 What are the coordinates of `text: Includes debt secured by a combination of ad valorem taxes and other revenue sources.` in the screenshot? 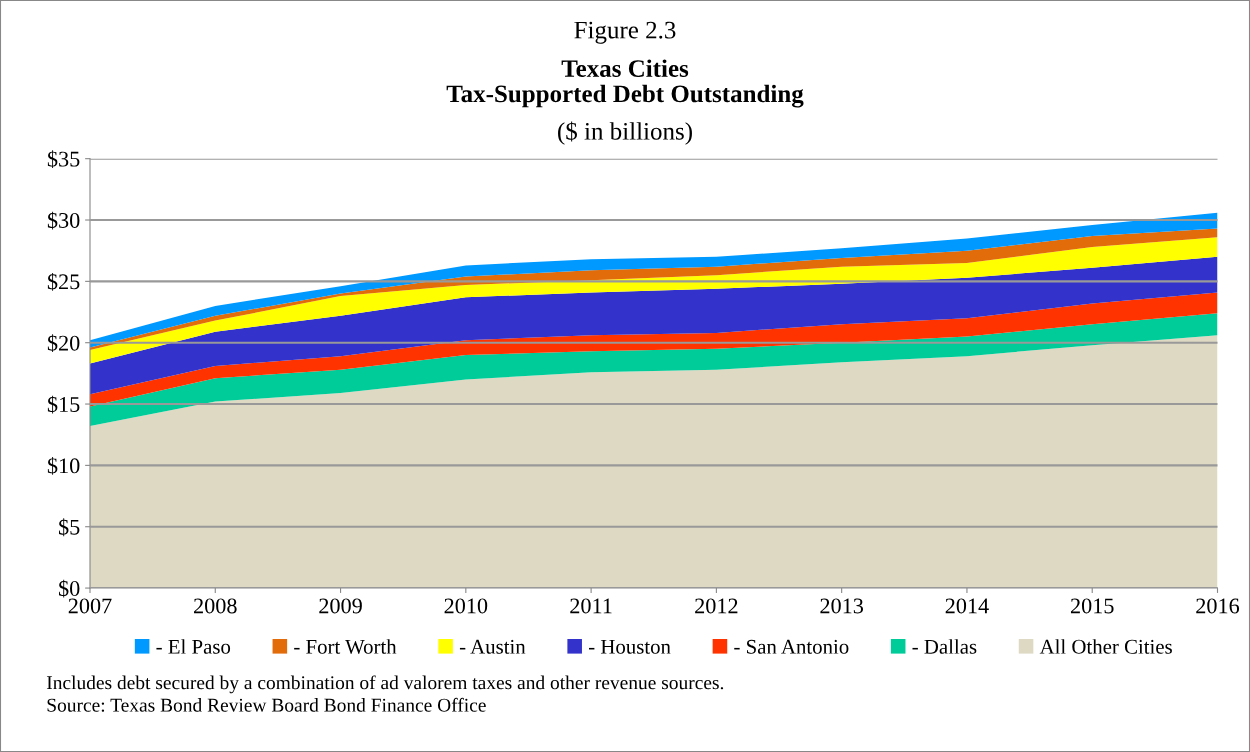 It's located at (385, 684).